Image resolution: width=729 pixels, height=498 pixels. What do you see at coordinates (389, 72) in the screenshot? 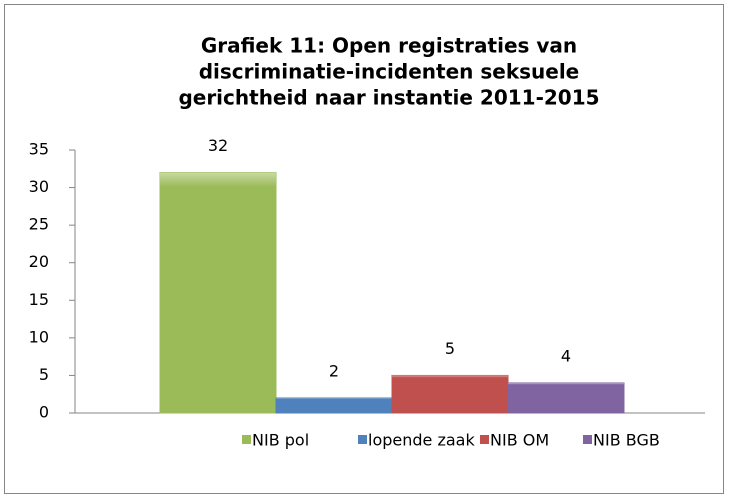
I see `chart-title: discriminatie-incidenten seksuele` at bounding box center [389, 72].